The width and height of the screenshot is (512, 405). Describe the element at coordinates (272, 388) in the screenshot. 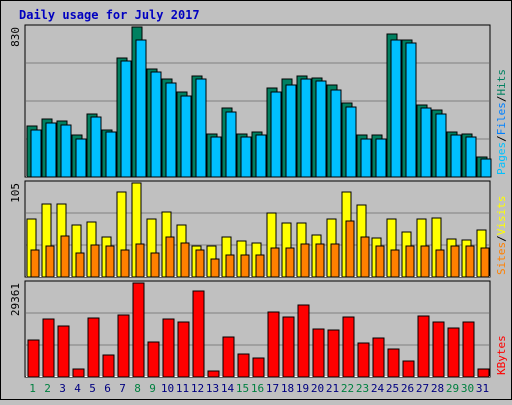

I see `x-tick-label-day-17: 17` at that location.